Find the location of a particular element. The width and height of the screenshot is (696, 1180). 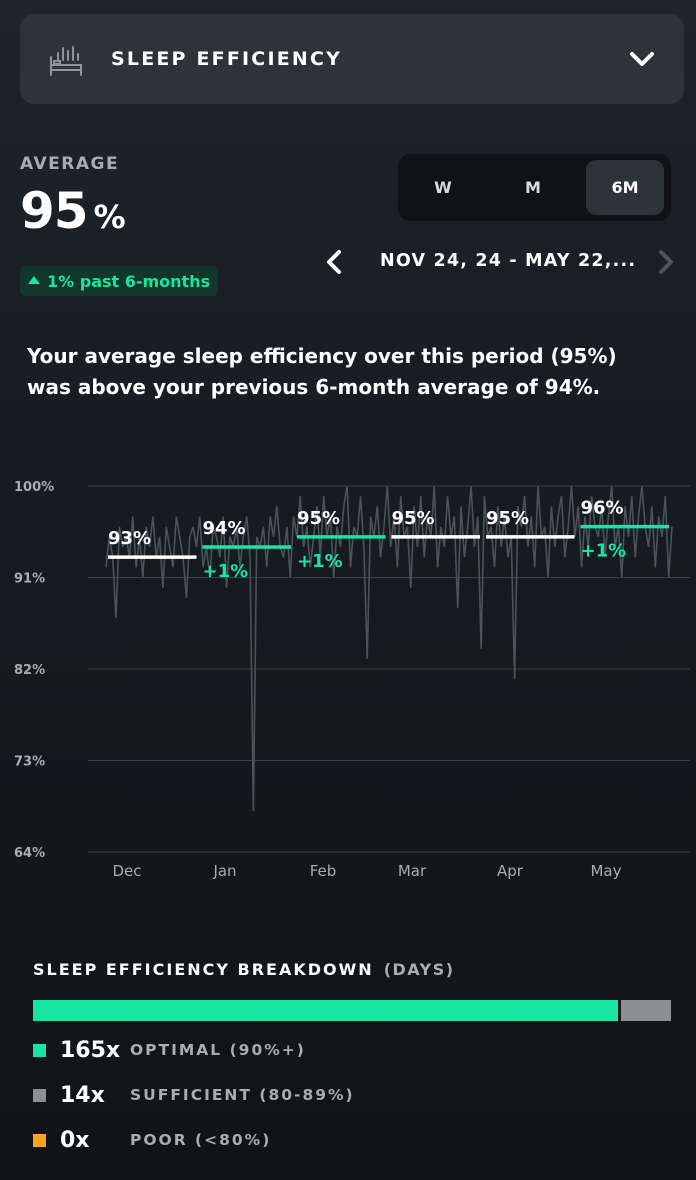

legend-swatch-optimal is located at coordinates (39, 1050).